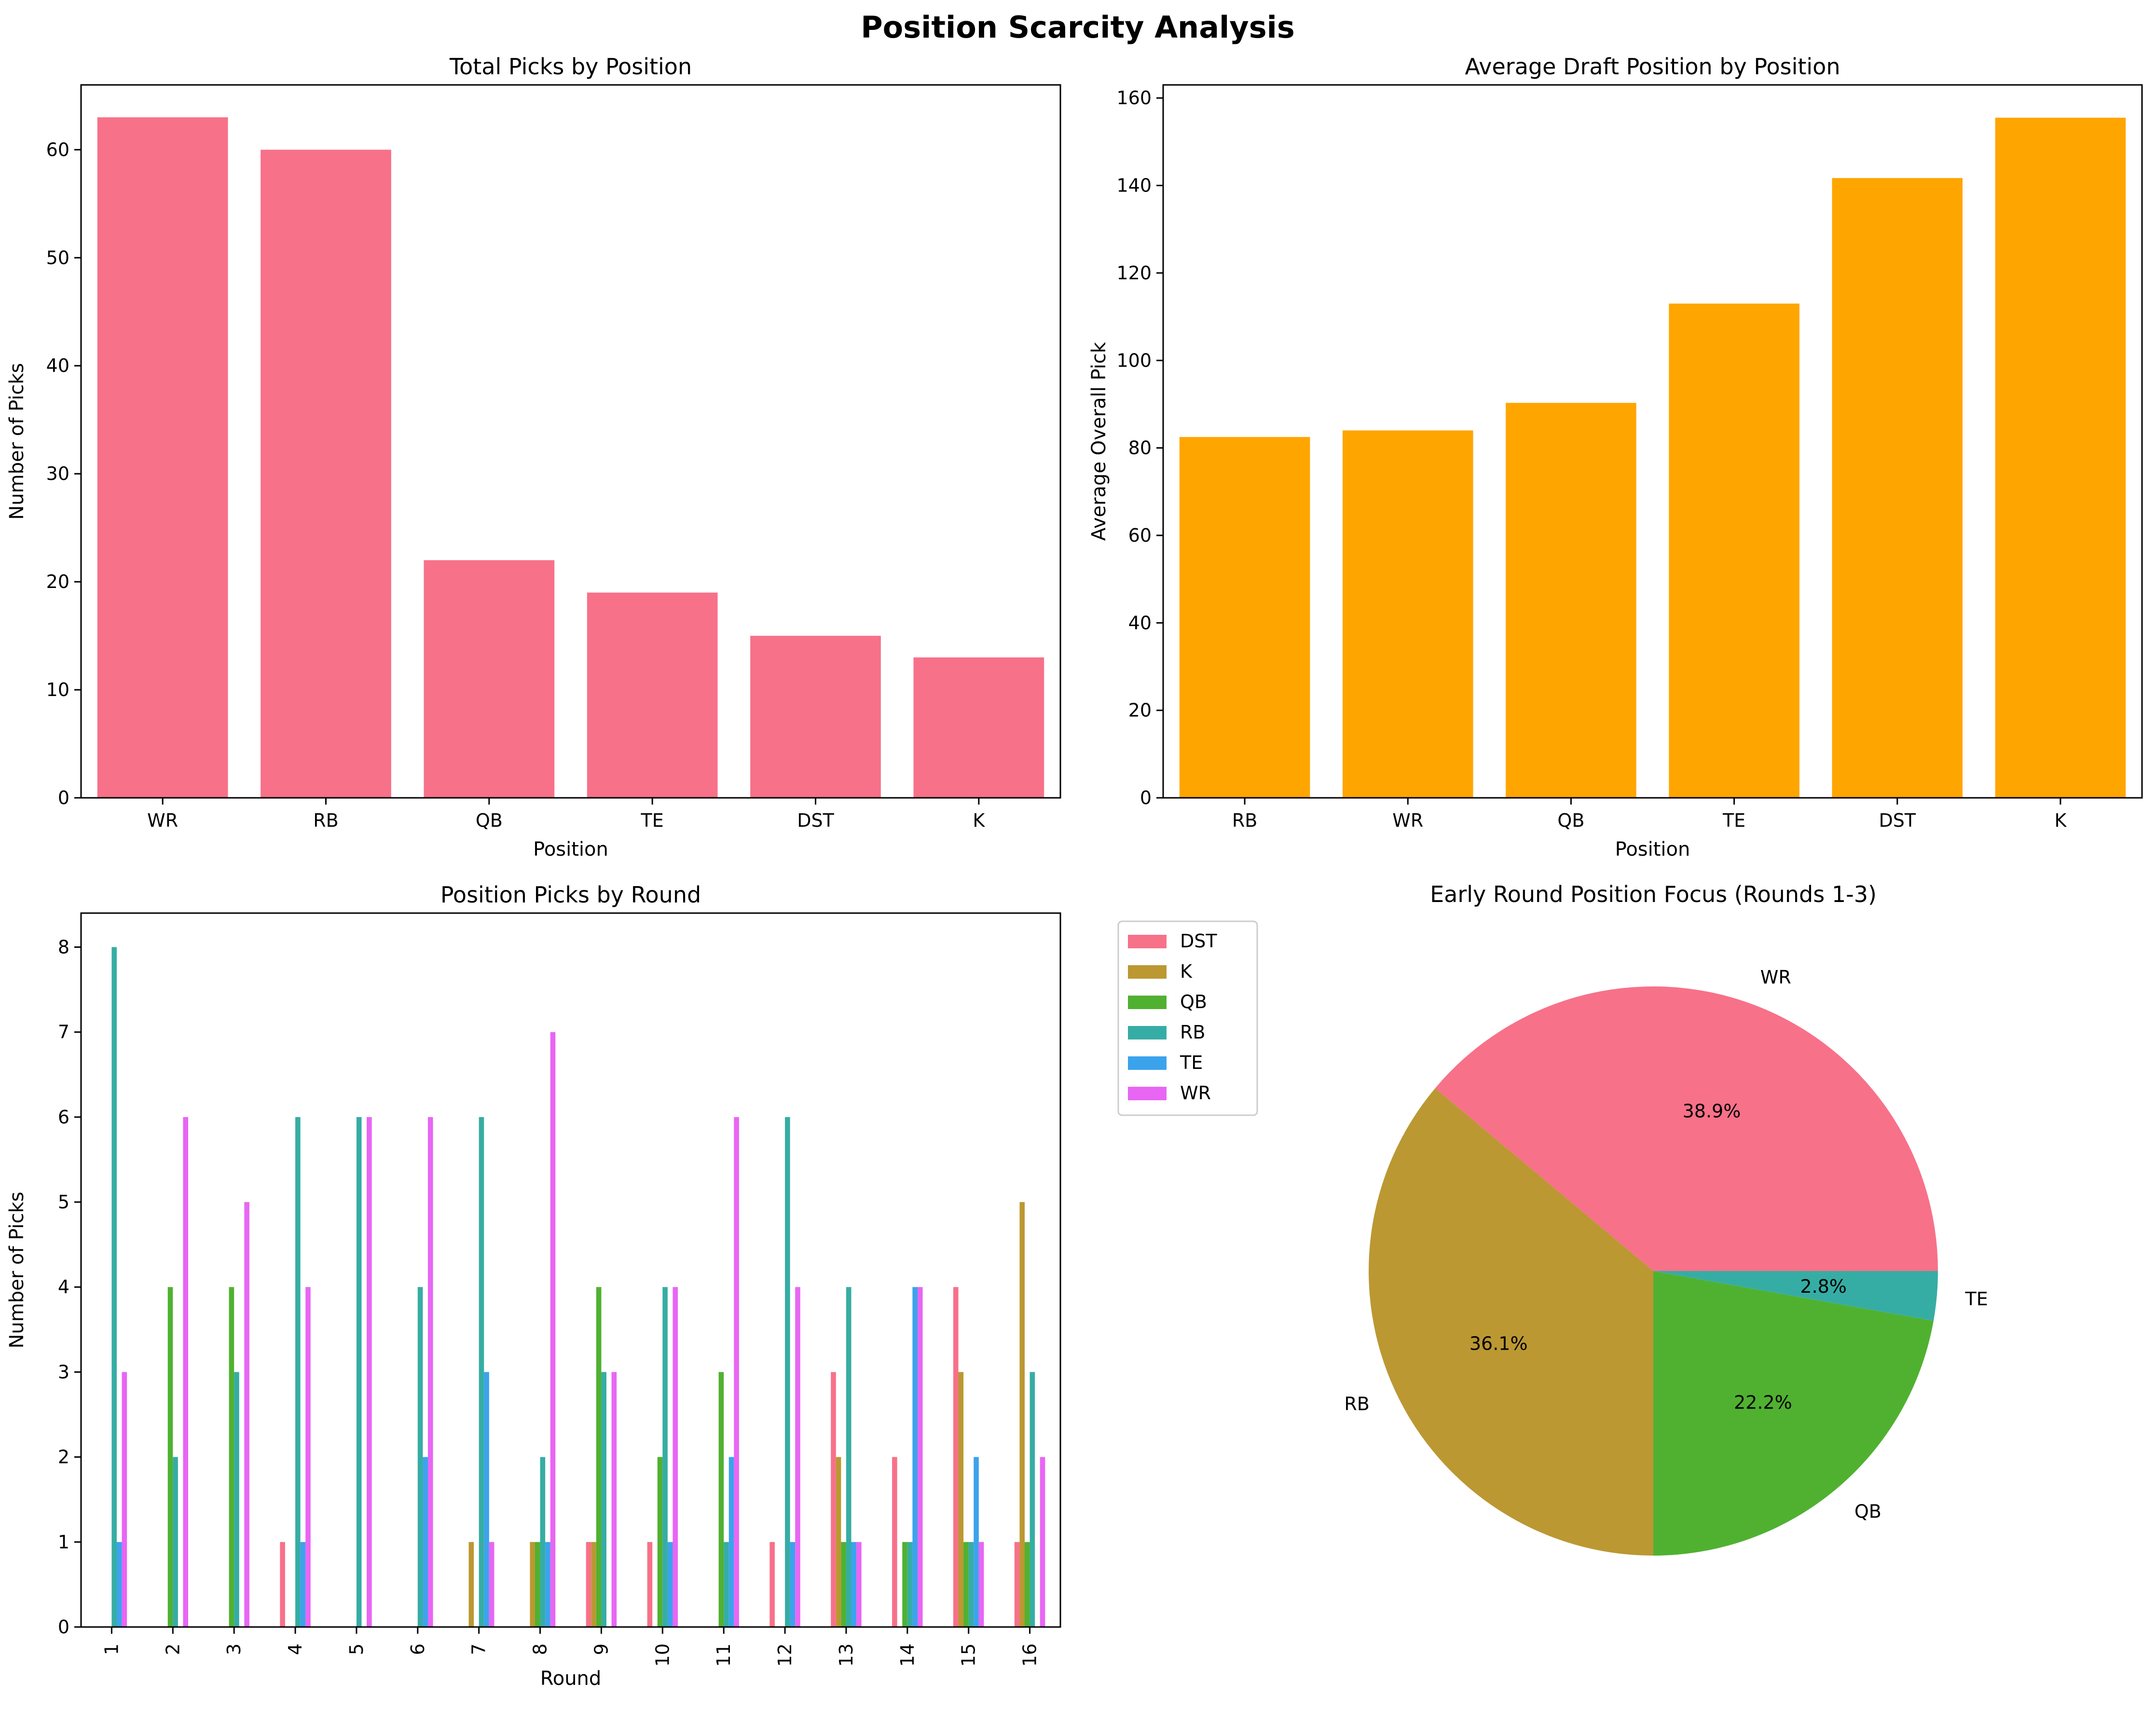 The image size is (2156, 1709). I want to click on legend-label-dst: DST, so click(1198, 941).